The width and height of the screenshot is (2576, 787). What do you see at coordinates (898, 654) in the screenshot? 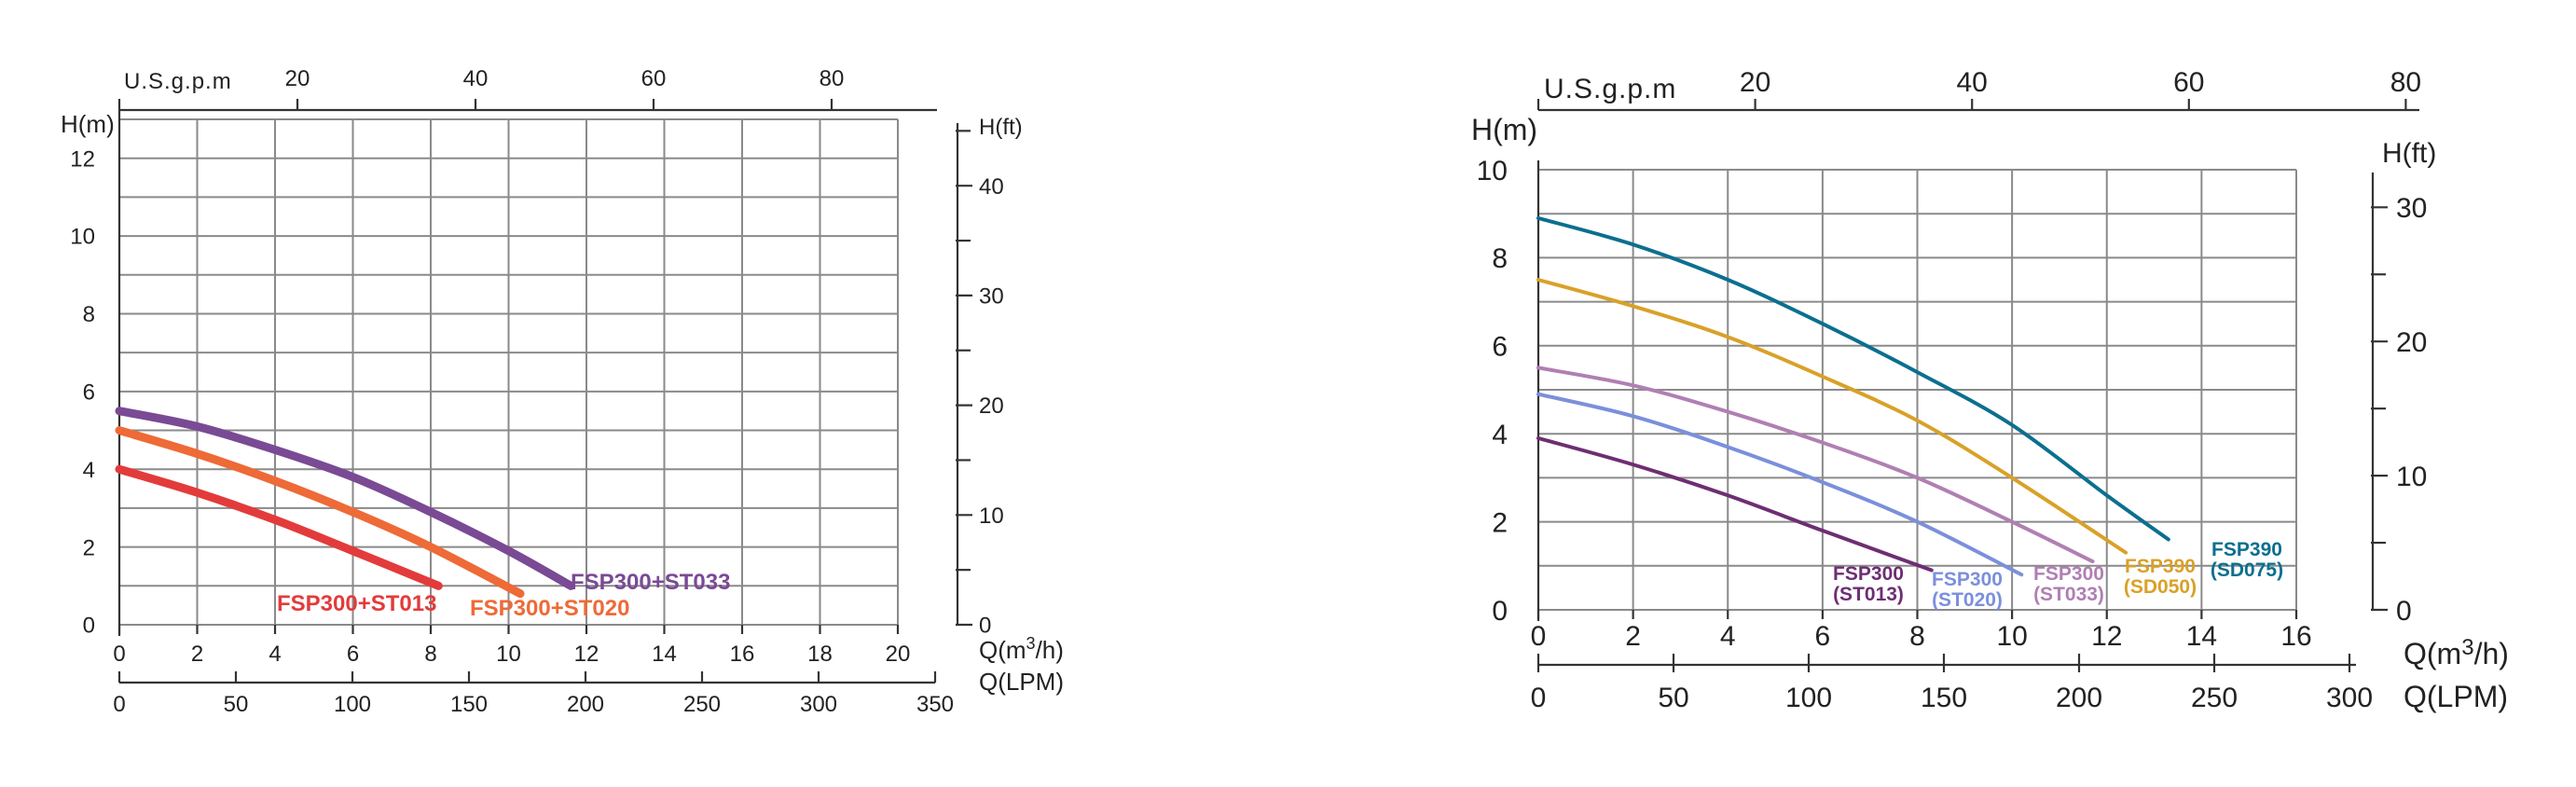
I see `x-tick-label-20: 20` at bounding box center [898, 654].